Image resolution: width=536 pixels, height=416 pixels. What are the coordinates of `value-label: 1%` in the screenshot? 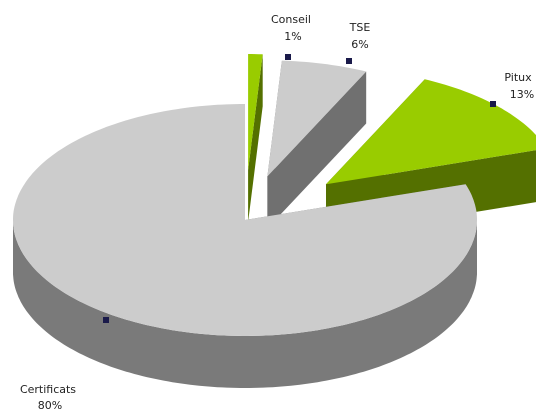 It's located at (292, 36).